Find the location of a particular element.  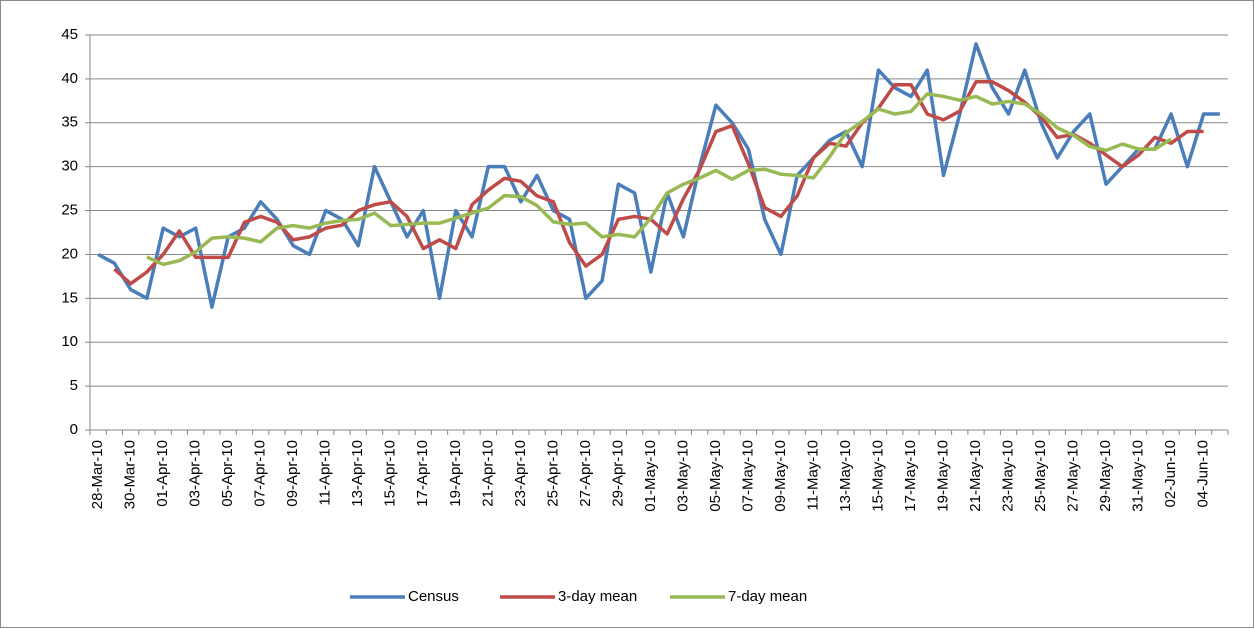

x-tick-label: 15-May-10 is located at coordinates (877, 476).